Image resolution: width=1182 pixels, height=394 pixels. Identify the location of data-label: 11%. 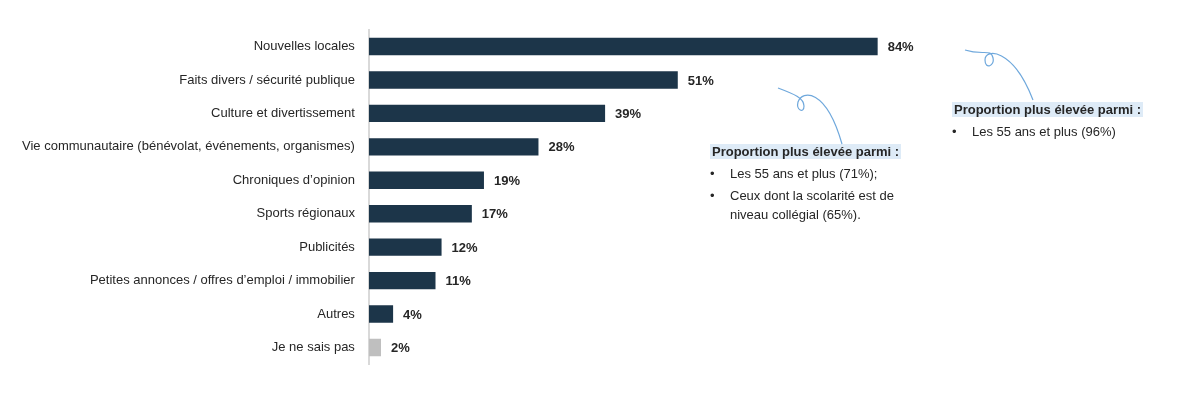
(458, 281).